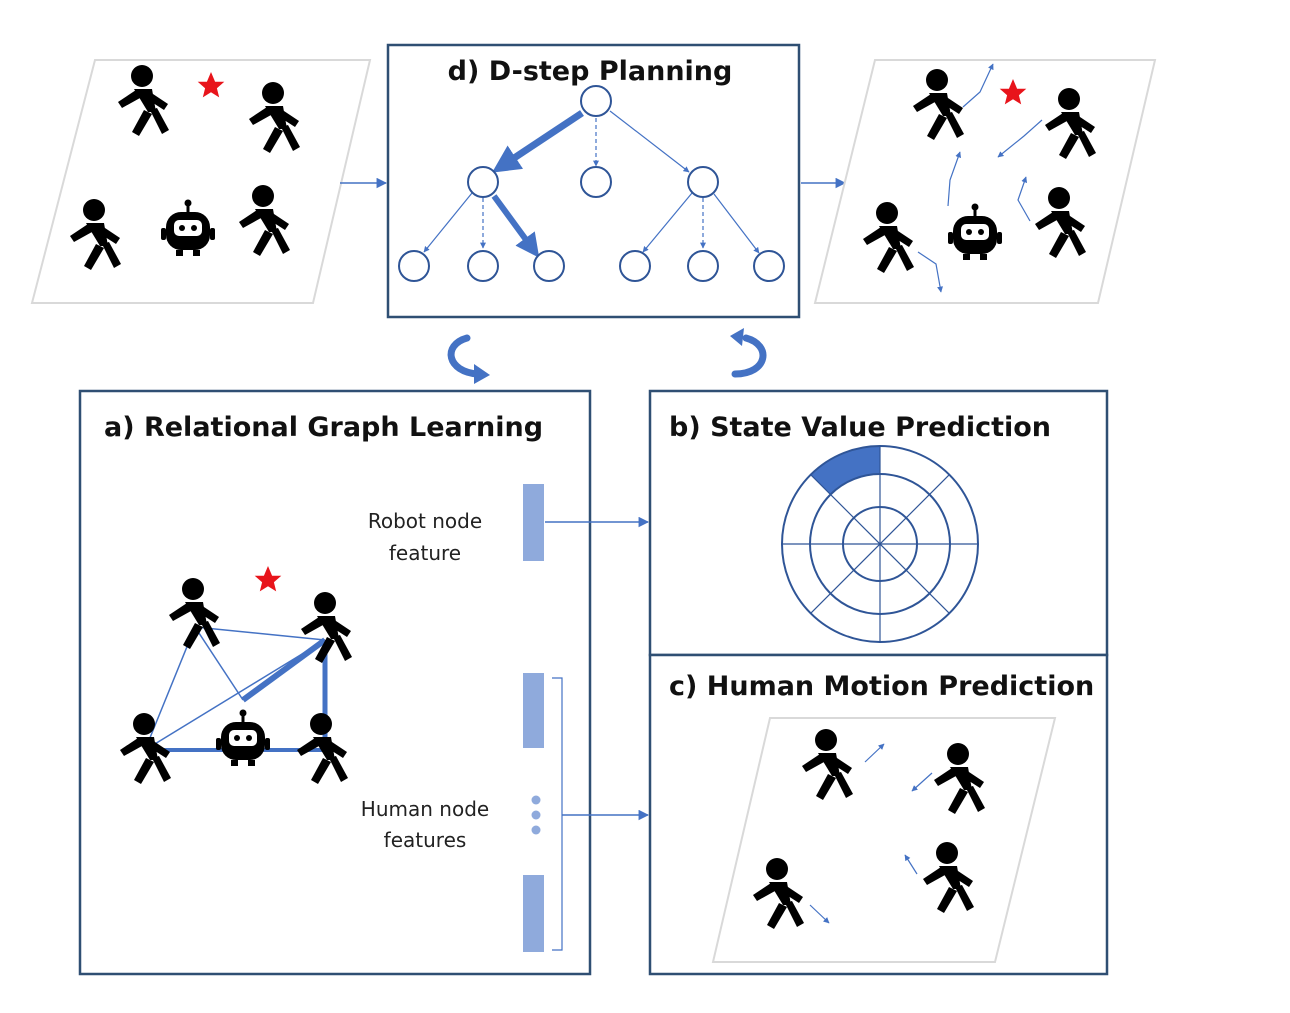  I want to click on state-value-panel: b) State Value Prediction, so click(878, 523).